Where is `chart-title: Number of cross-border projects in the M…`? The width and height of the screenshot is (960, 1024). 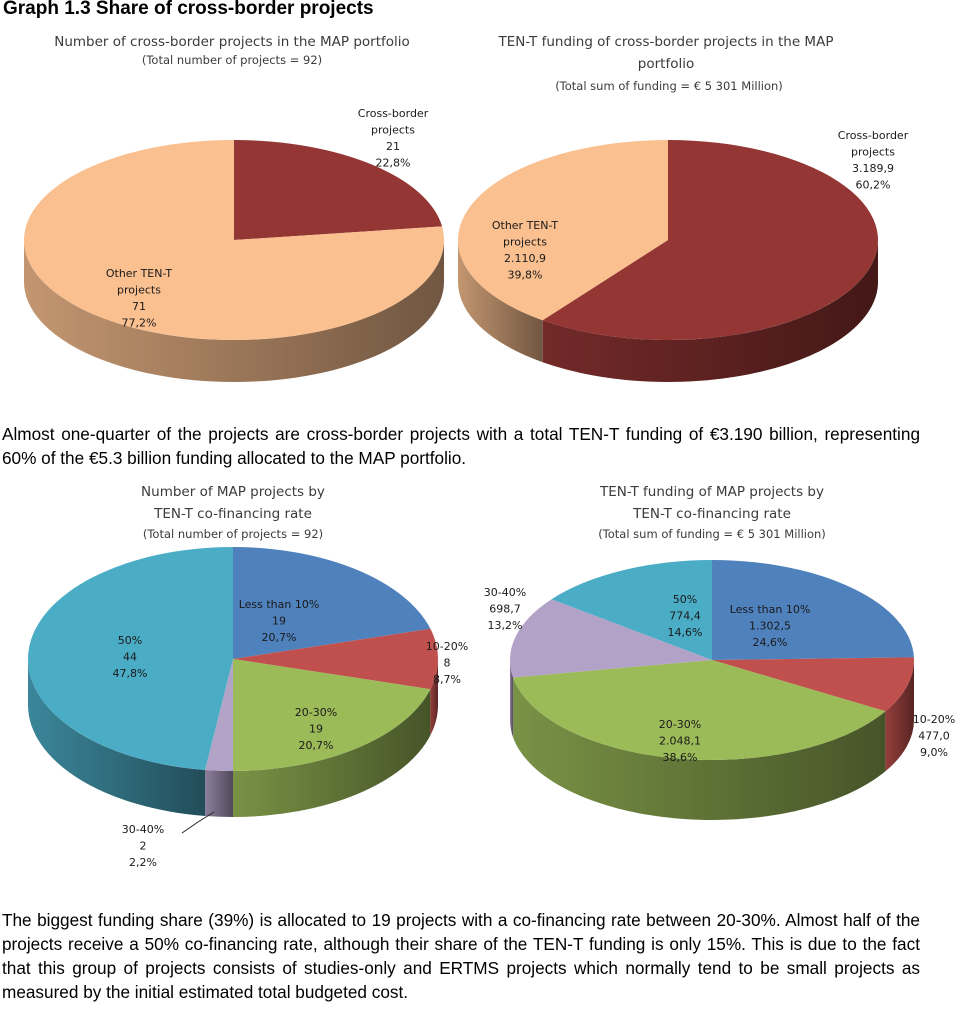
chart-title: Number of cross-border projects in the M… is located at coordinates (232, 42).